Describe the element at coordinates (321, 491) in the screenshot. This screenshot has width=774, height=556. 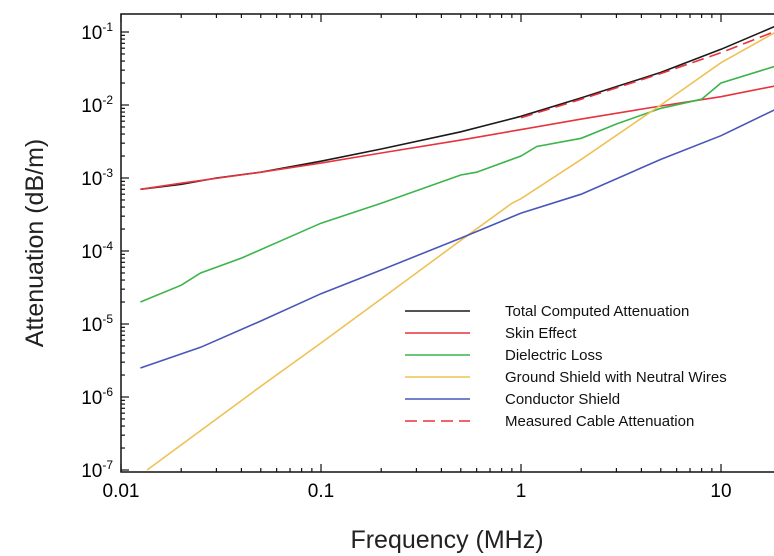
I see `x-tick-label: 0.1` at that location.